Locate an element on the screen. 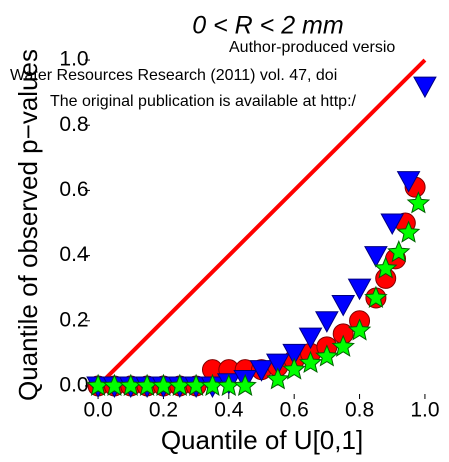  x-axis-label: Quantile of U[0,1] is located at coordinates (262, 440).